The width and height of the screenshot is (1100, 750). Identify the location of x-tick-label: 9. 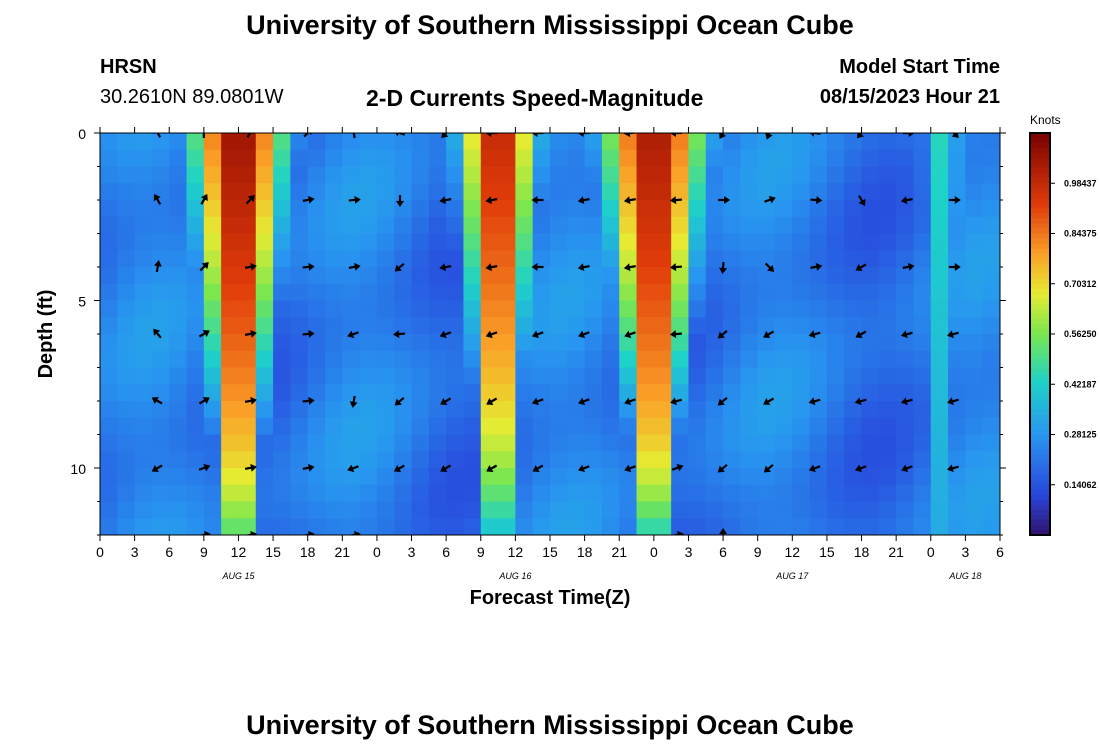
(204, 552).